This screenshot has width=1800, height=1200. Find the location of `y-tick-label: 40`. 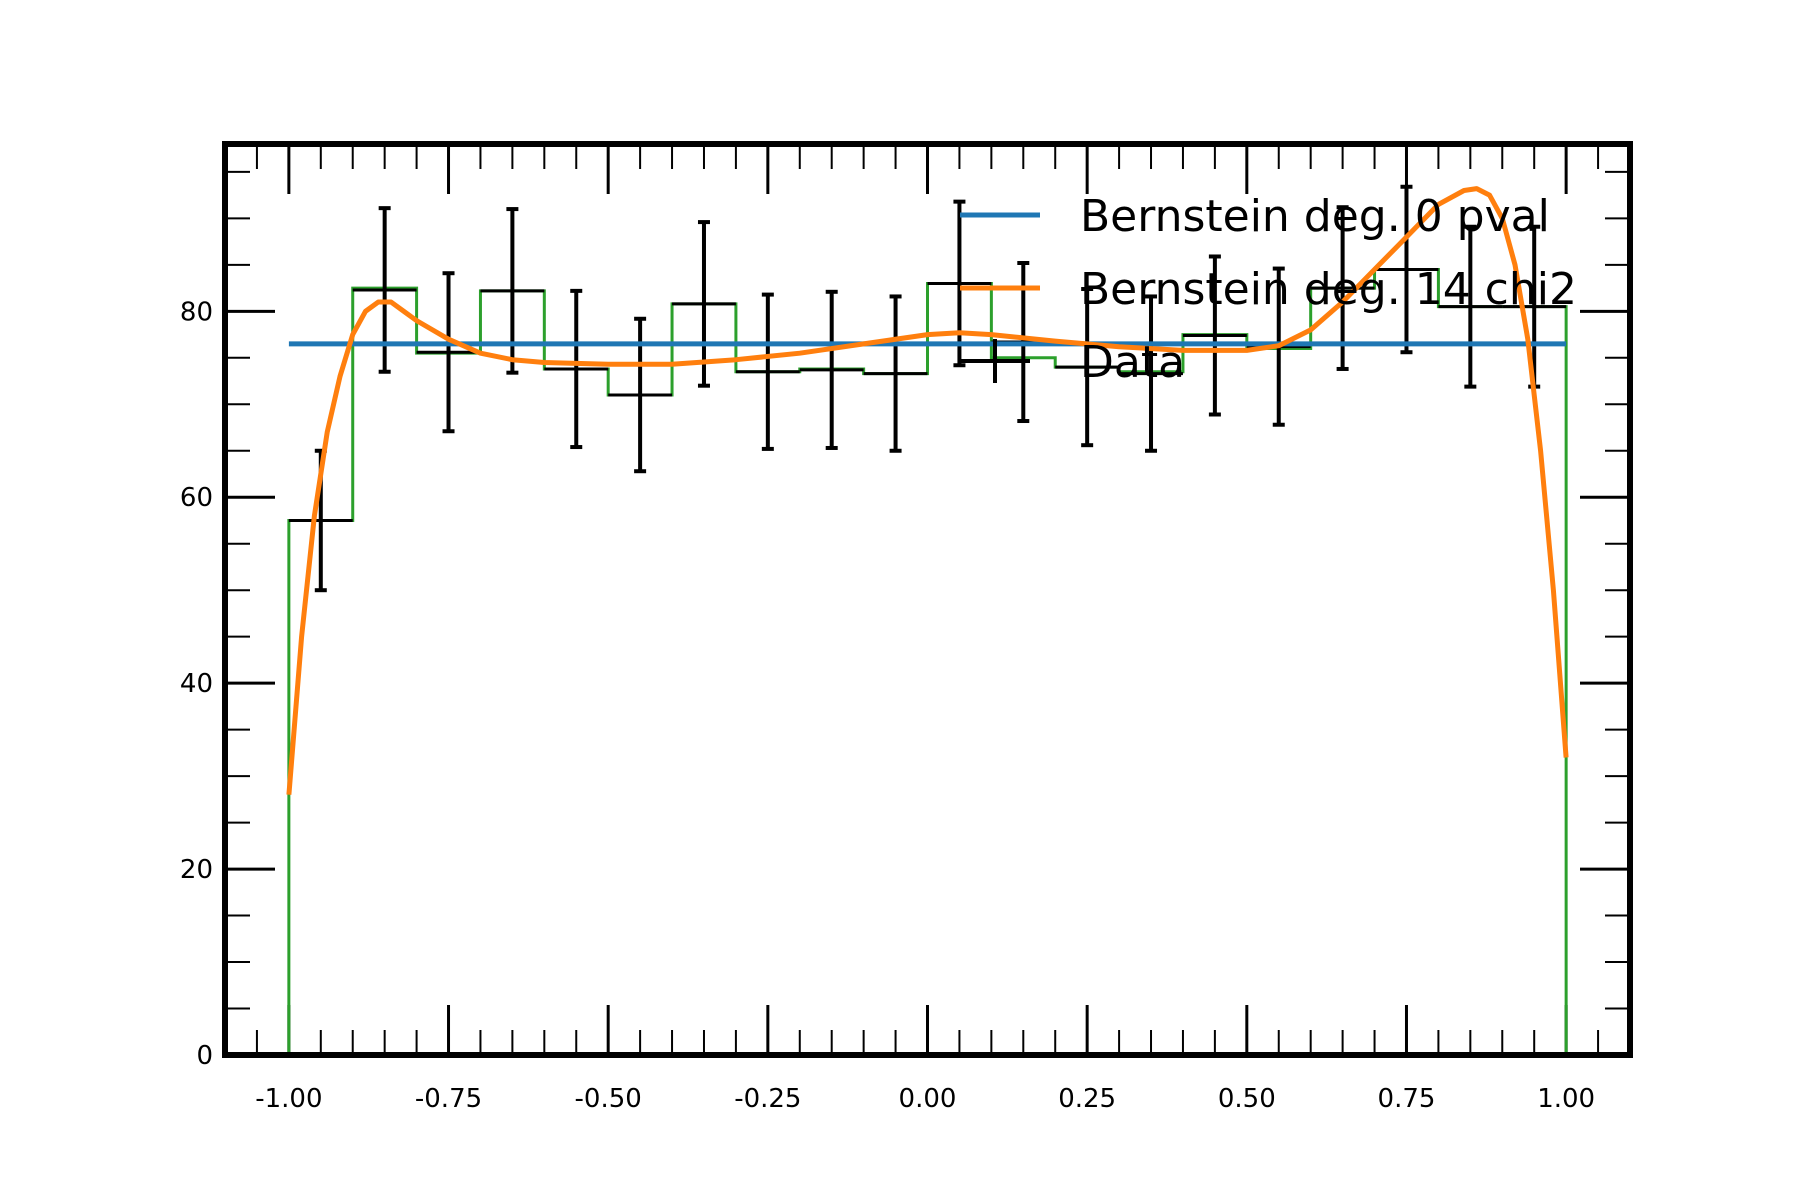

y-tick-label: 40 is located at coordinates (196, 684).